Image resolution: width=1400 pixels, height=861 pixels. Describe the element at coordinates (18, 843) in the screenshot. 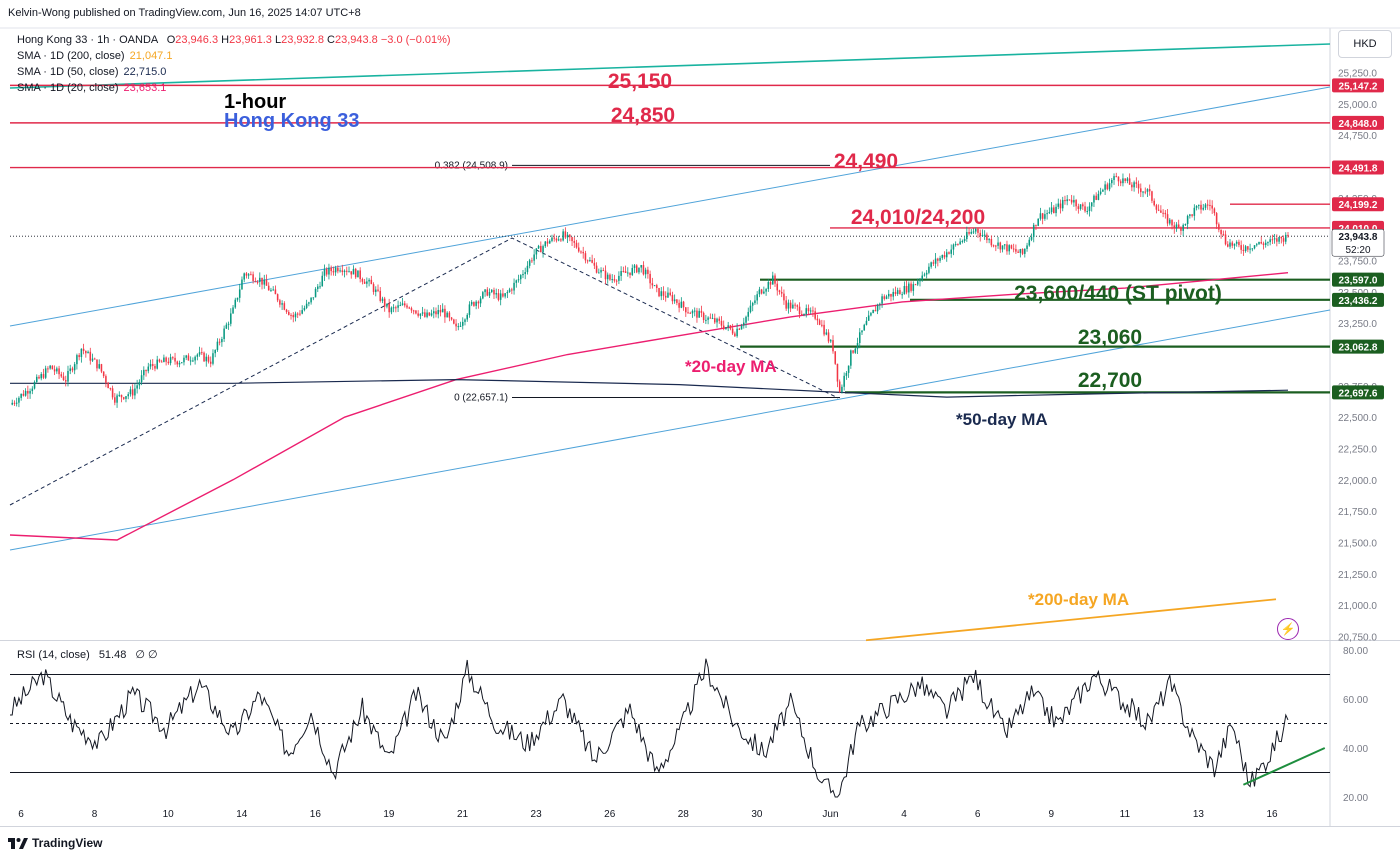

I see `tradingview-logo-icon` at that location.